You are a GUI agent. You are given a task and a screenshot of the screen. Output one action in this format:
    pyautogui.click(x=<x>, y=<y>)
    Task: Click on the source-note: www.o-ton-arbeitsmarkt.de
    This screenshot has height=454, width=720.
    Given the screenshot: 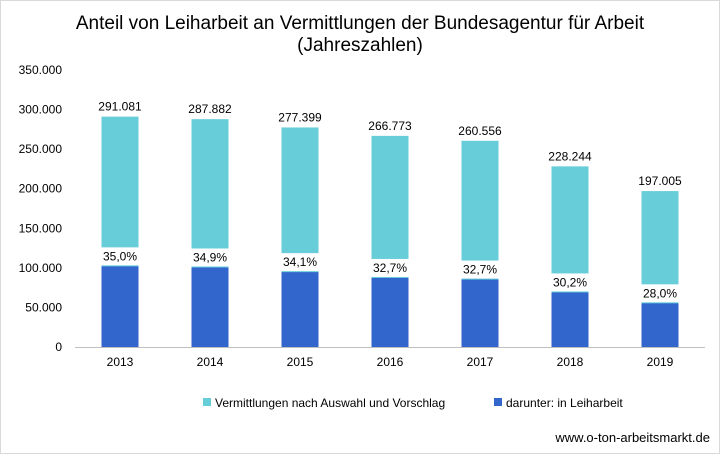 What is the action you would take?
    pyautogui.click(x=632, y=437)
    